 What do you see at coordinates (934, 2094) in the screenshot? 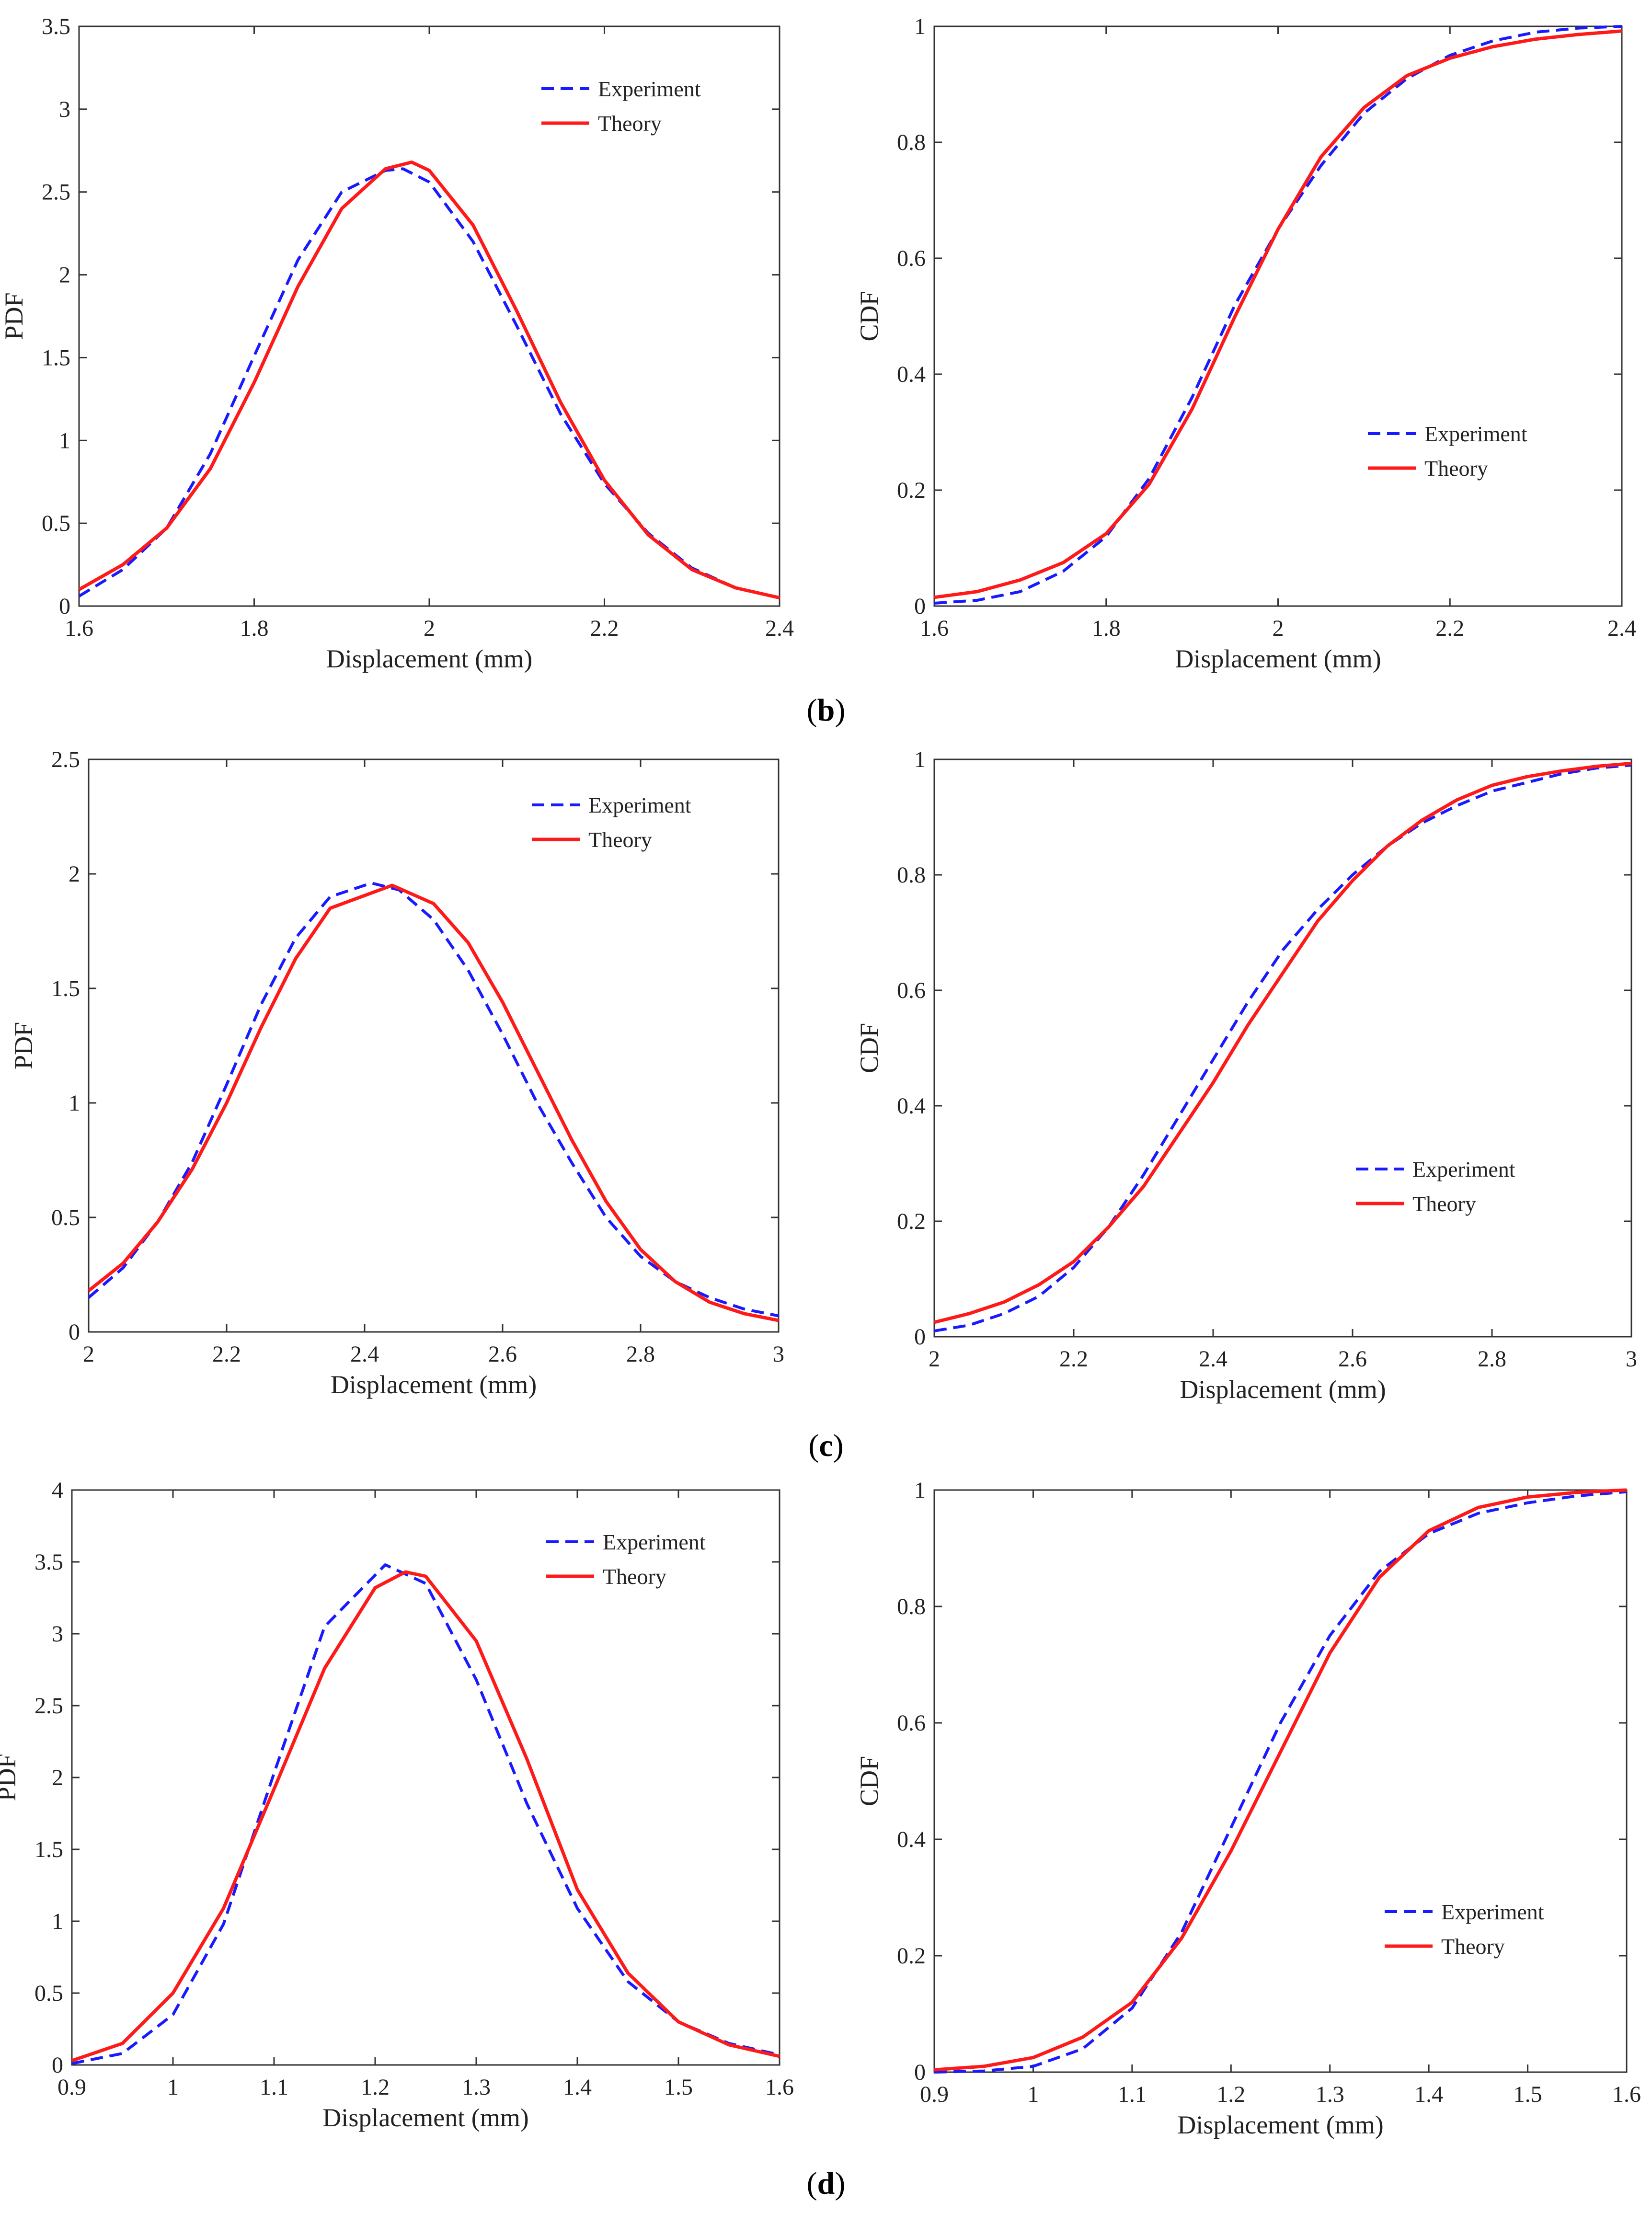
I see `x-tick-label: 0.9` at bounding box center [934, 2094].